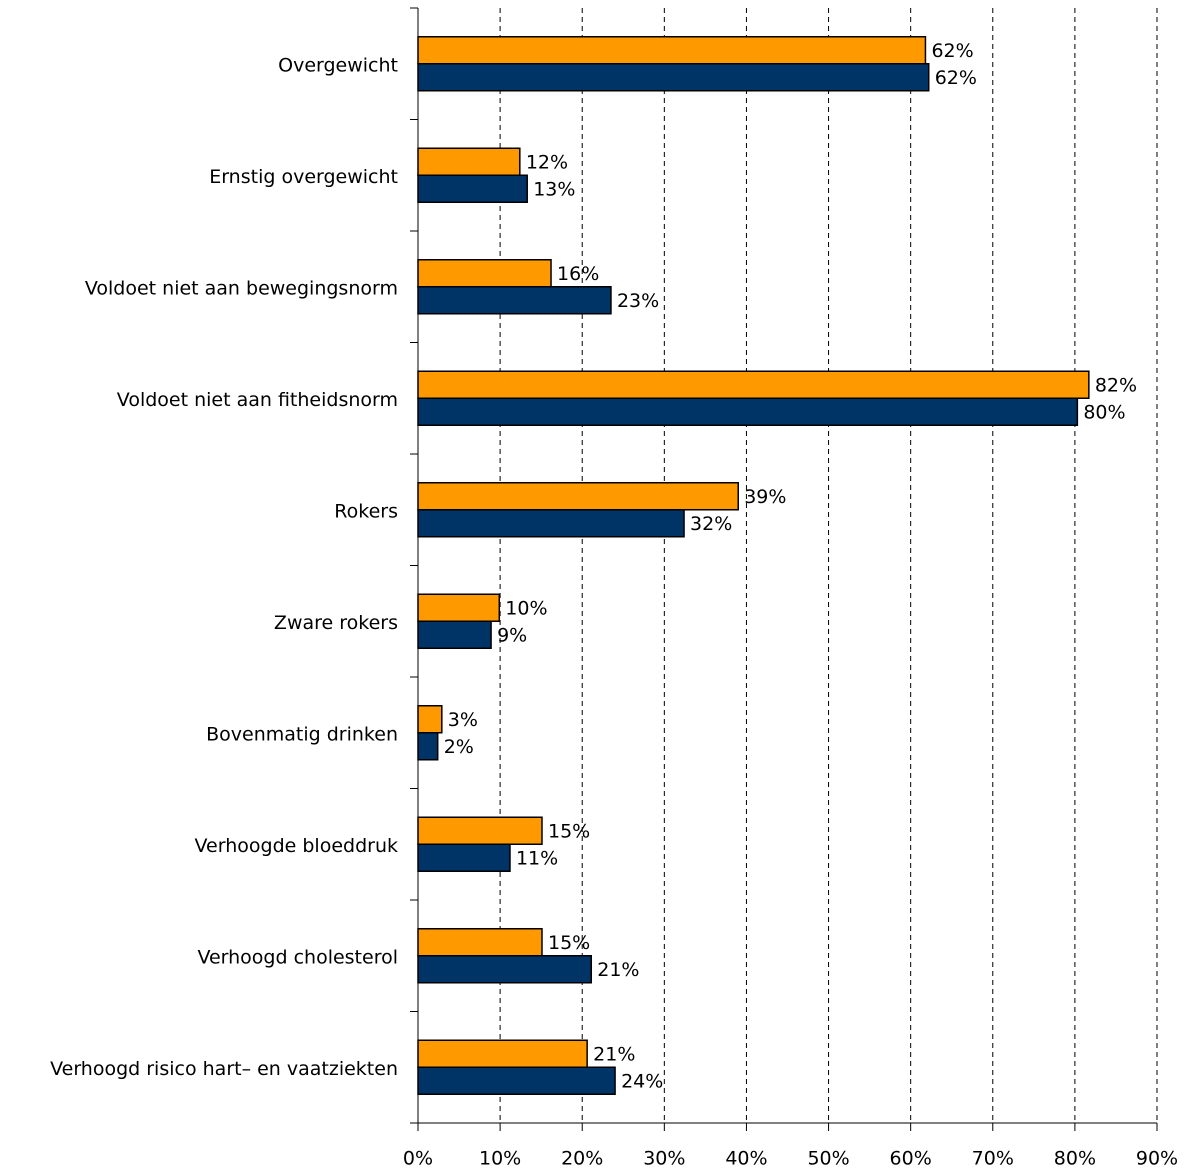 The height and width of the screenshot is (1171, 1198). Describe the element at coordinates (338, 65) in the screenshot. I see `y-tick-label: Overgewicht` at that location.